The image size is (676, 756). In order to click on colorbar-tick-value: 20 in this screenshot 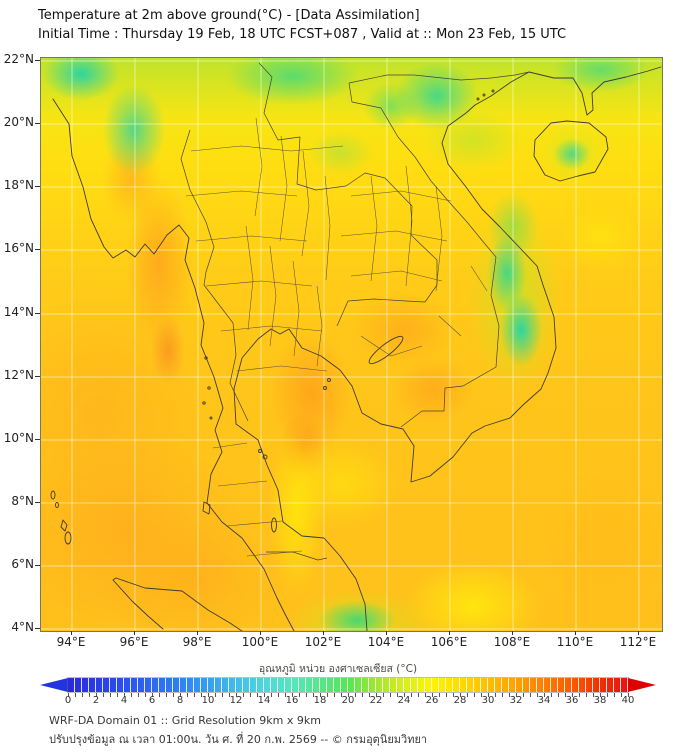, I will do `click(348, 700)`.